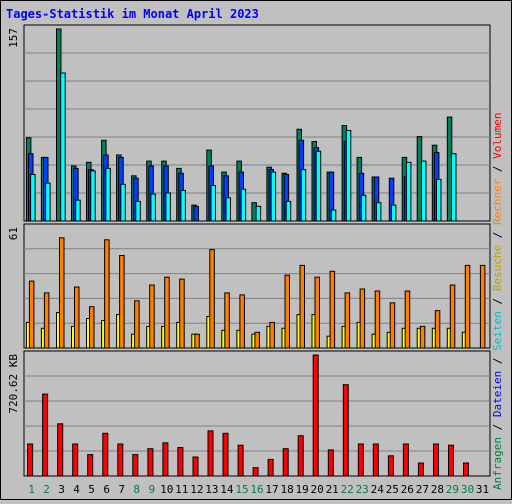 This screenshot has height=504, width=512. What do you see at coordinates (106, 489) in the screenshot?
I see `x-tick-label: 6` at bounding box center [106, 489].